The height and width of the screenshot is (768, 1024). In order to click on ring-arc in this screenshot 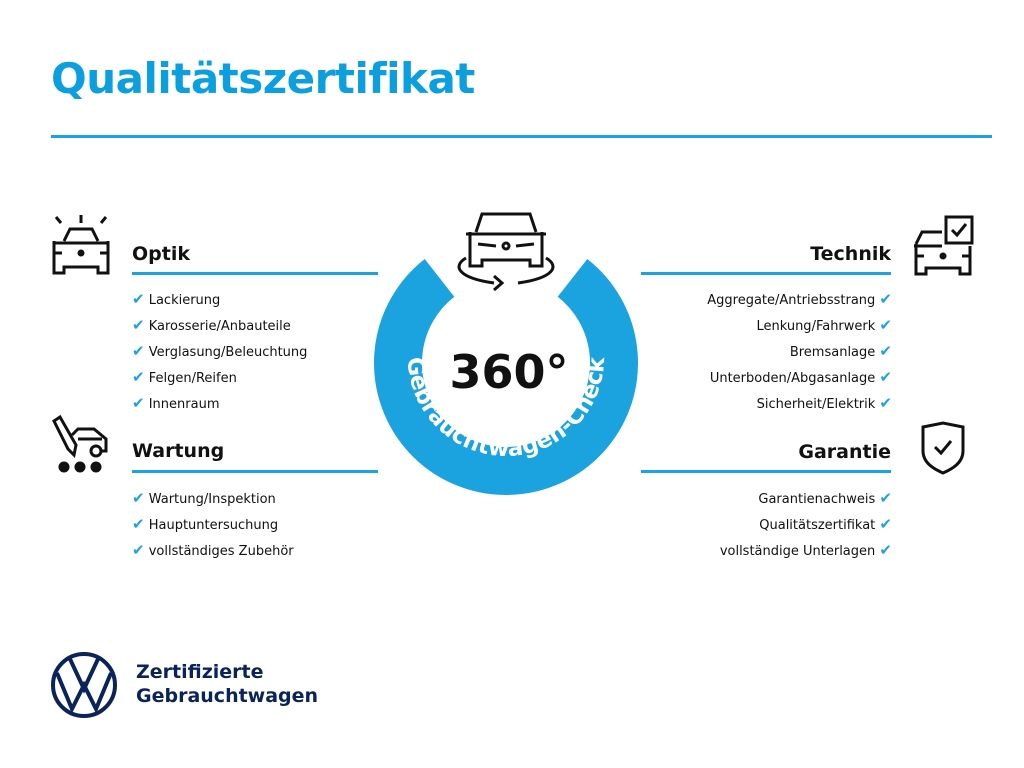, I will do `click(506, 377)`.